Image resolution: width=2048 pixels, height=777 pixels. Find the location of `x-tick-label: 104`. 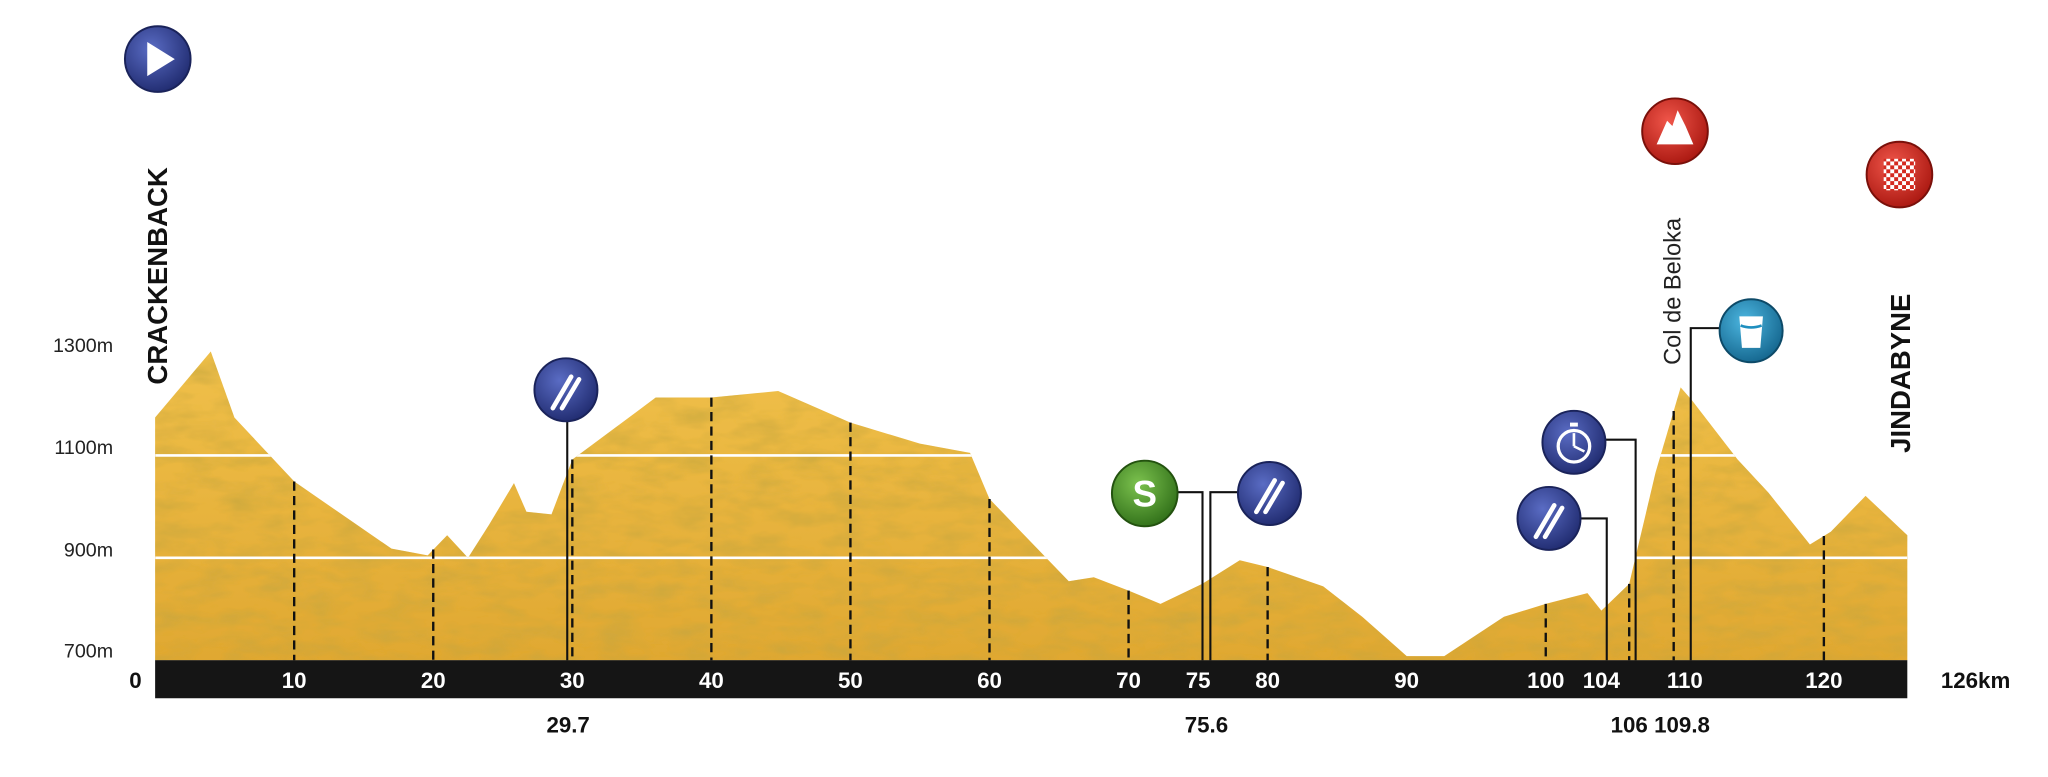

x-tick-label: 104 is located at coordinates (1602, 680).